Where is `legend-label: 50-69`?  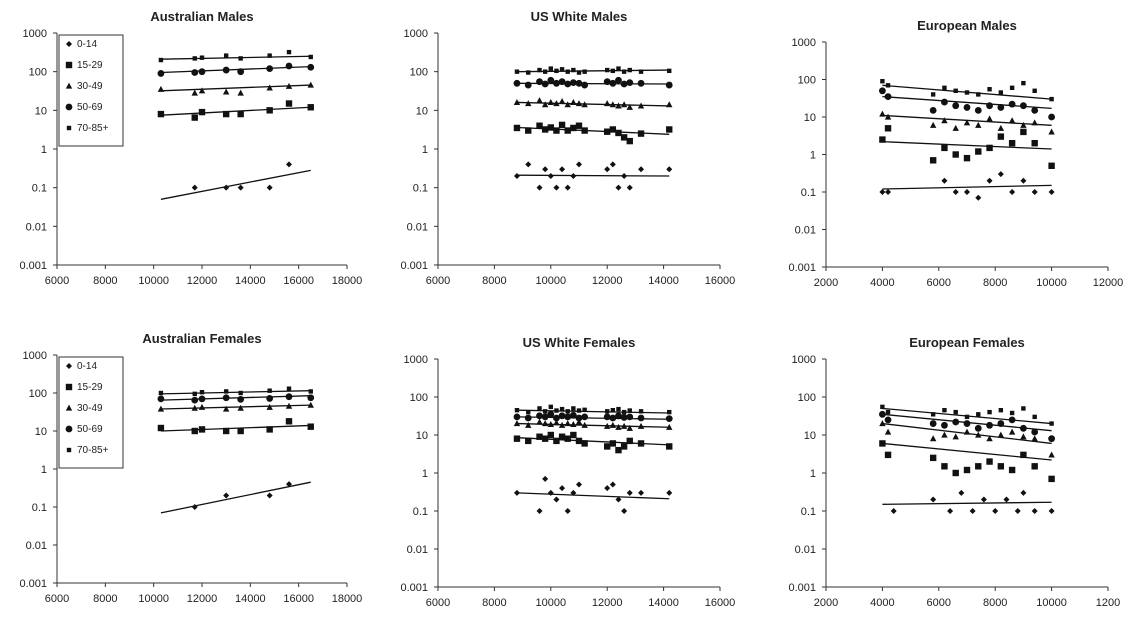 legend-label: 50-69 is located at coordinates (90, 107).